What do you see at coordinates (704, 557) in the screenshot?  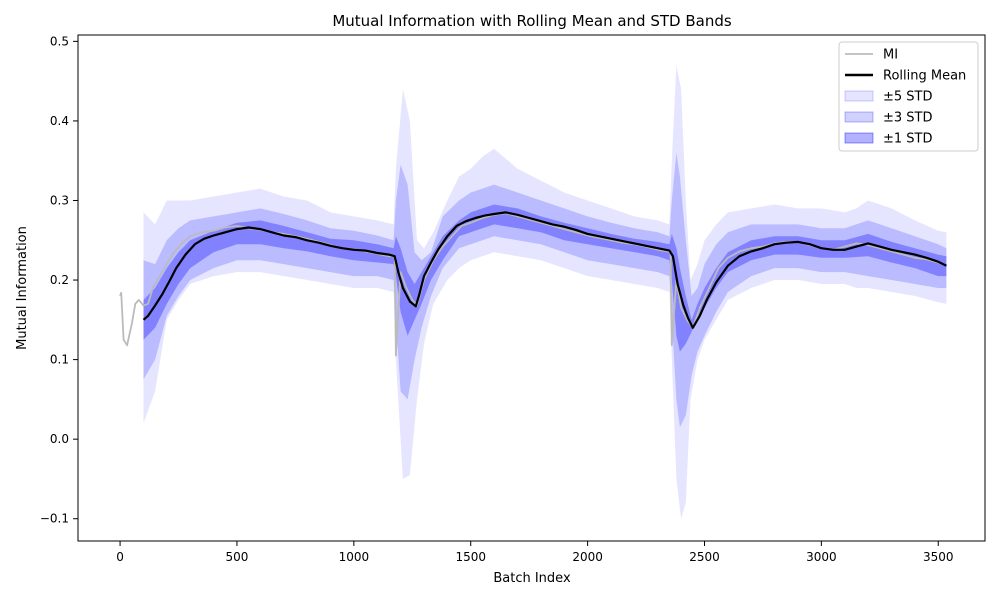 I see `x-tick-label: 2500` at bounding box center [704, 557].